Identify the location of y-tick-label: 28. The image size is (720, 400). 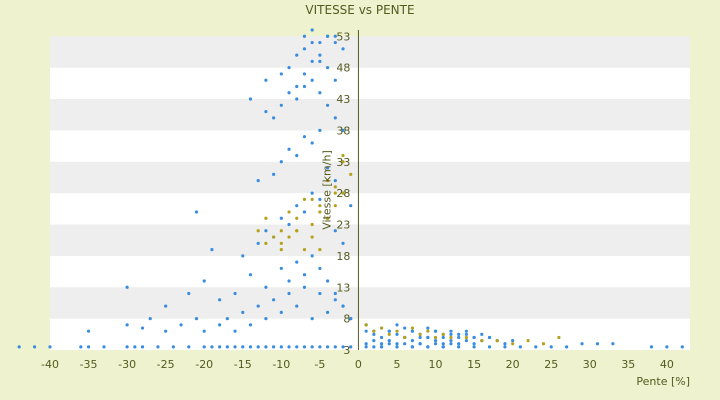
(343, 193).